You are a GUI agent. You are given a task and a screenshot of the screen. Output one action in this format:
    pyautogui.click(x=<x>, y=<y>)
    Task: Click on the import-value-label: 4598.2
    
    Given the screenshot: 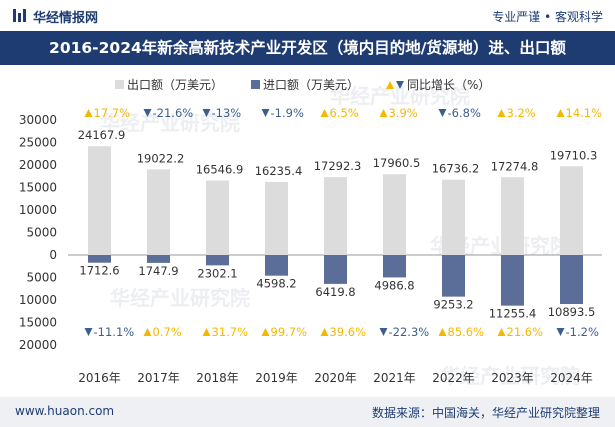 What is the action you would take?
    pyautogui.click(x=276, y=284)
    